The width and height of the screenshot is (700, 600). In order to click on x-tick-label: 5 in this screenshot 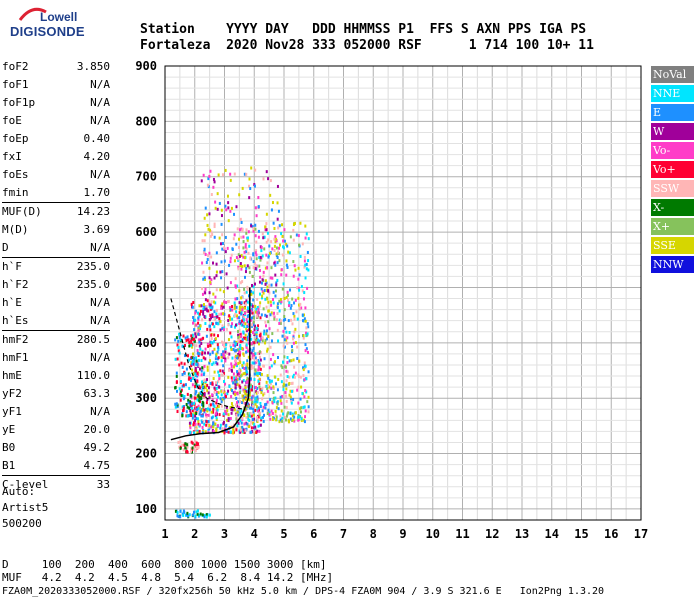, I will do `click(283, 534)`.